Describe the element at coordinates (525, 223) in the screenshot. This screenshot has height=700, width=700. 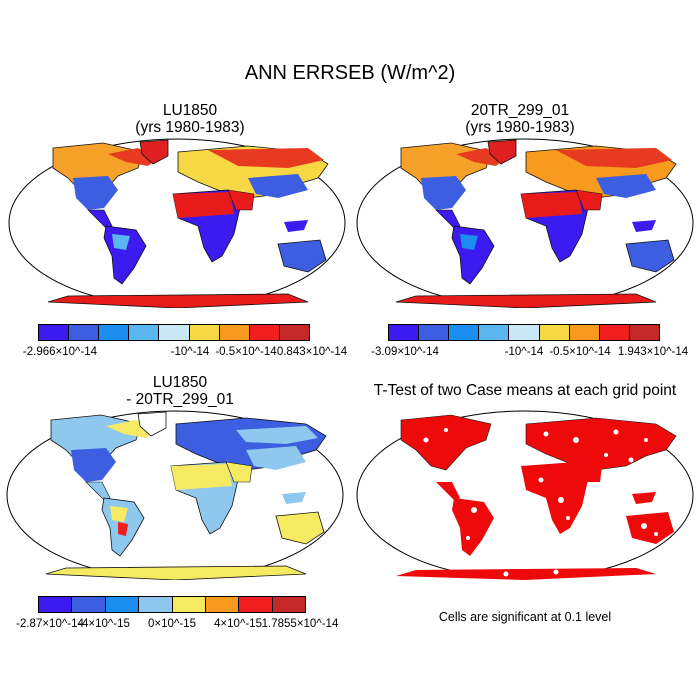
I see `map-20tr` at that location.